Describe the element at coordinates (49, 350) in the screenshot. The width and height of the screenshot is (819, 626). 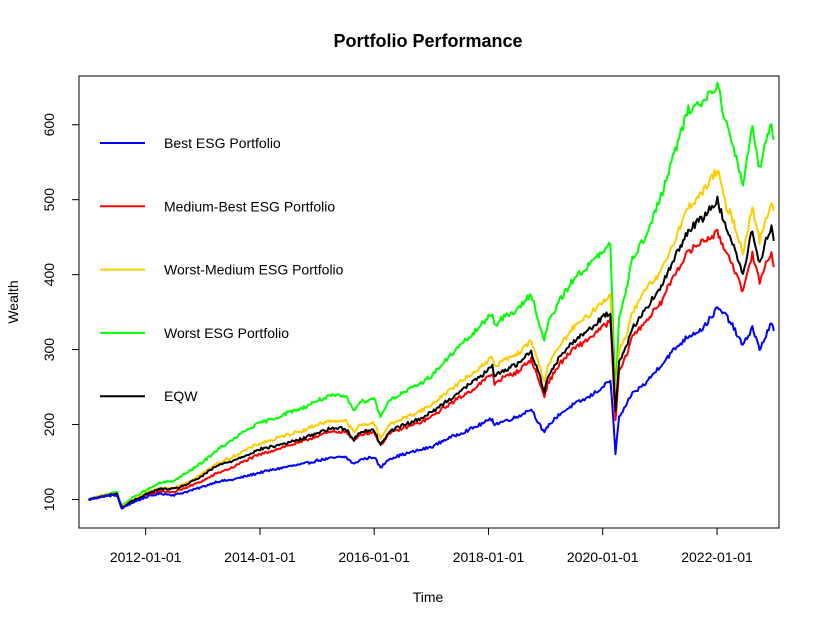
I see `y-tick-label: 300` at that location.